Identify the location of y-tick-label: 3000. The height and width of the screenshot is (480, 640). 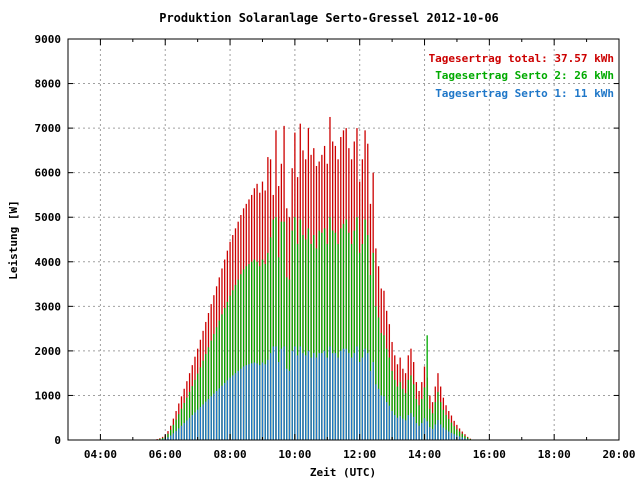
(48, 306).